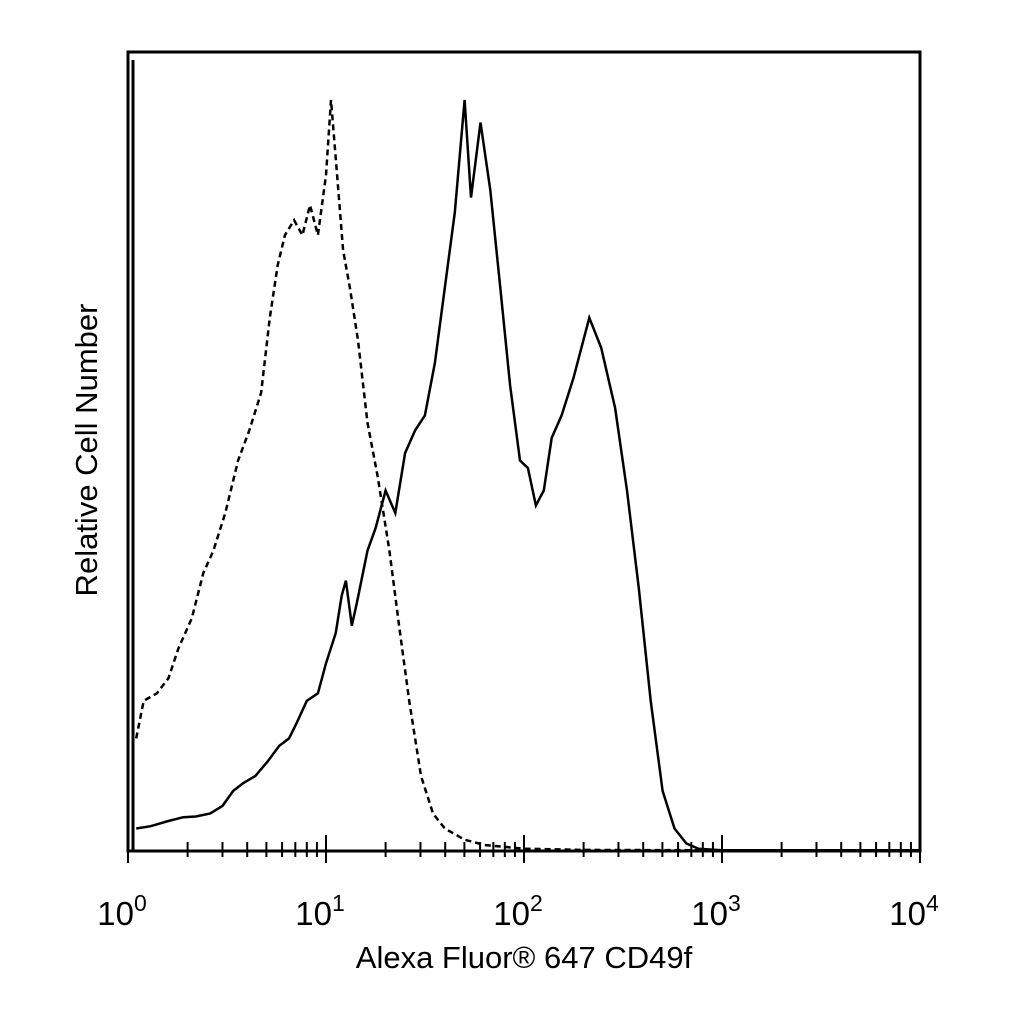 This screenshot has width=1024, height=1024. What do you see at coordinates (914, 911) in the screenshot?
I see `x-tick-label: 10⁴` at bounding box center [914, 911].